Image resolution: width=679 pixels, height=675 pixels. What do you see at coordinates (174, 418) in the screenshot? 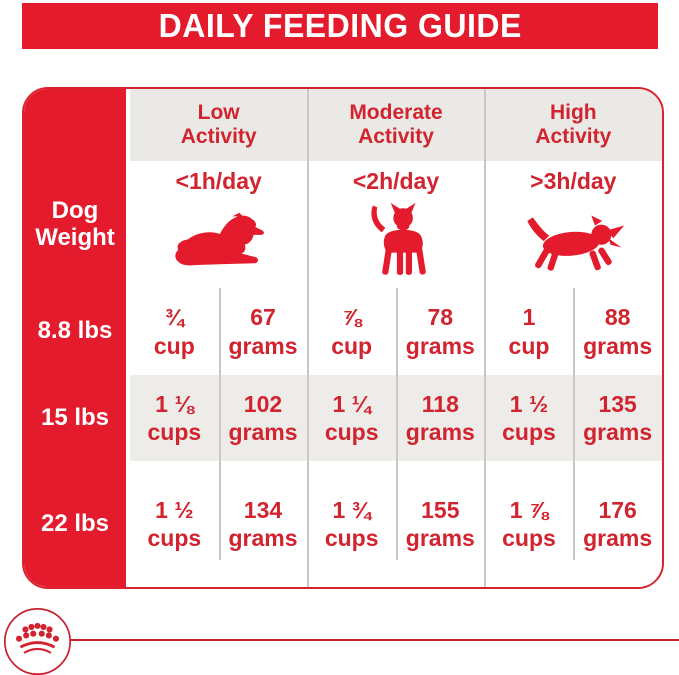
I see `feeding-cell-low-cups: 1 ⅛ cups` at bounding box center [174, 418].